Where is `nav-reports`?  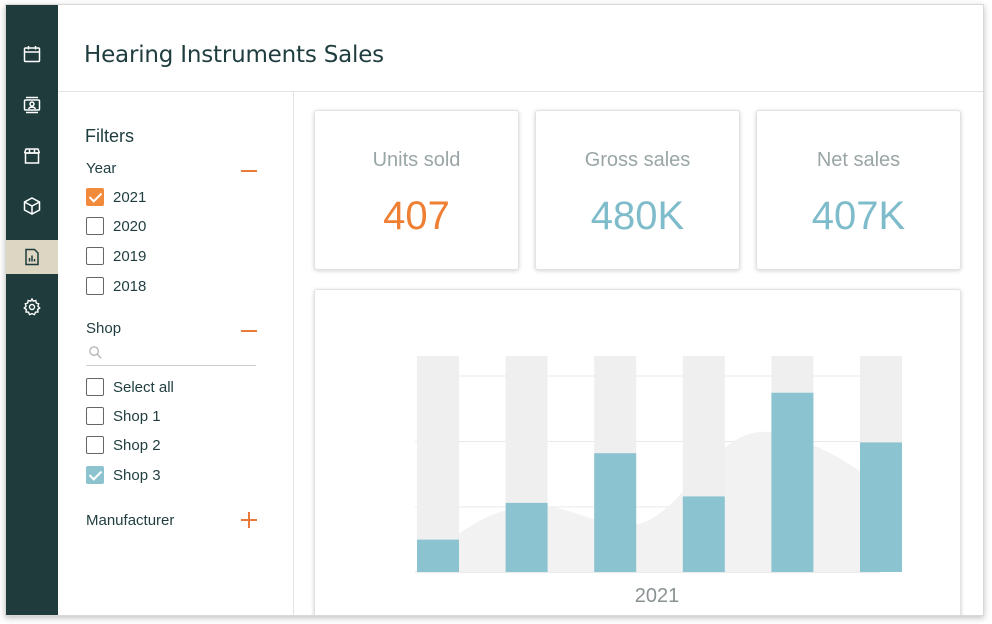
nav-reports is located at coordinates (32, 257).